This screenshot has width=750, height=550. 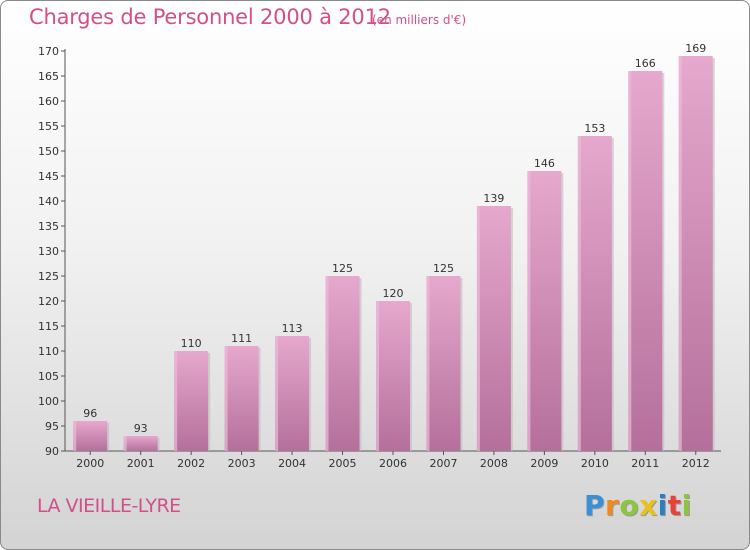 What do you see at coordinates (48, 101) in the screenshot?
I see `y-tick-label: 160` at bounding box center [48, 101].